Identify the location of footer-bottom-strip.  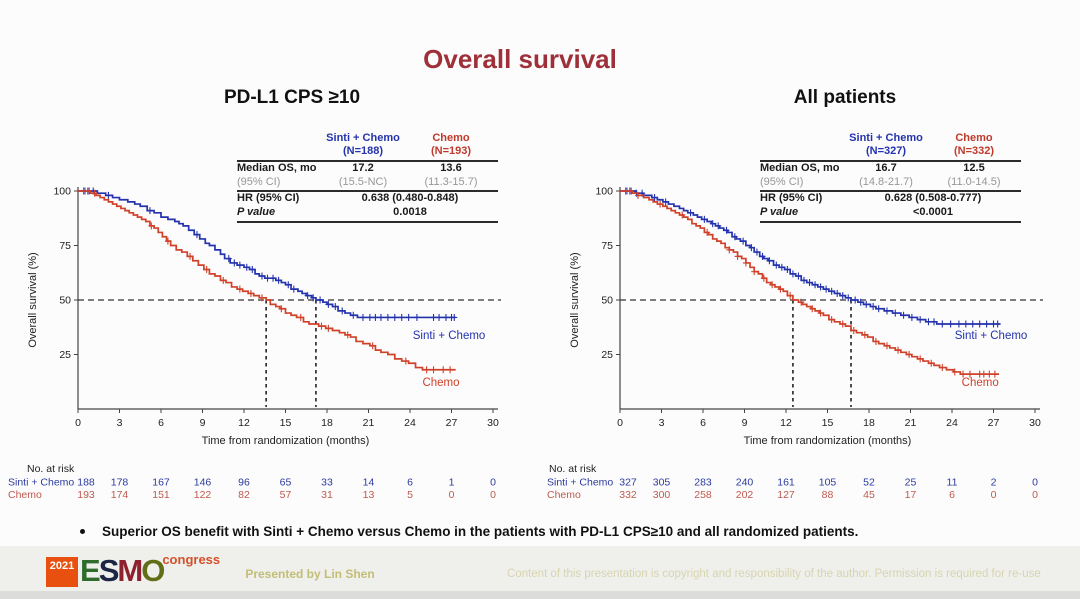
(540, 595).